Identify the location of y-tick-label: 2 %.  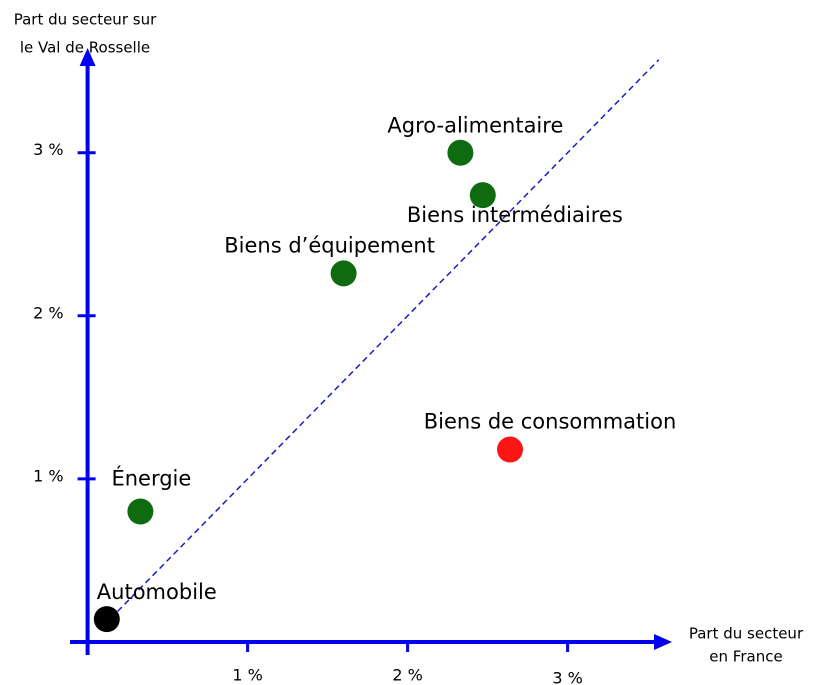
(48, 312).